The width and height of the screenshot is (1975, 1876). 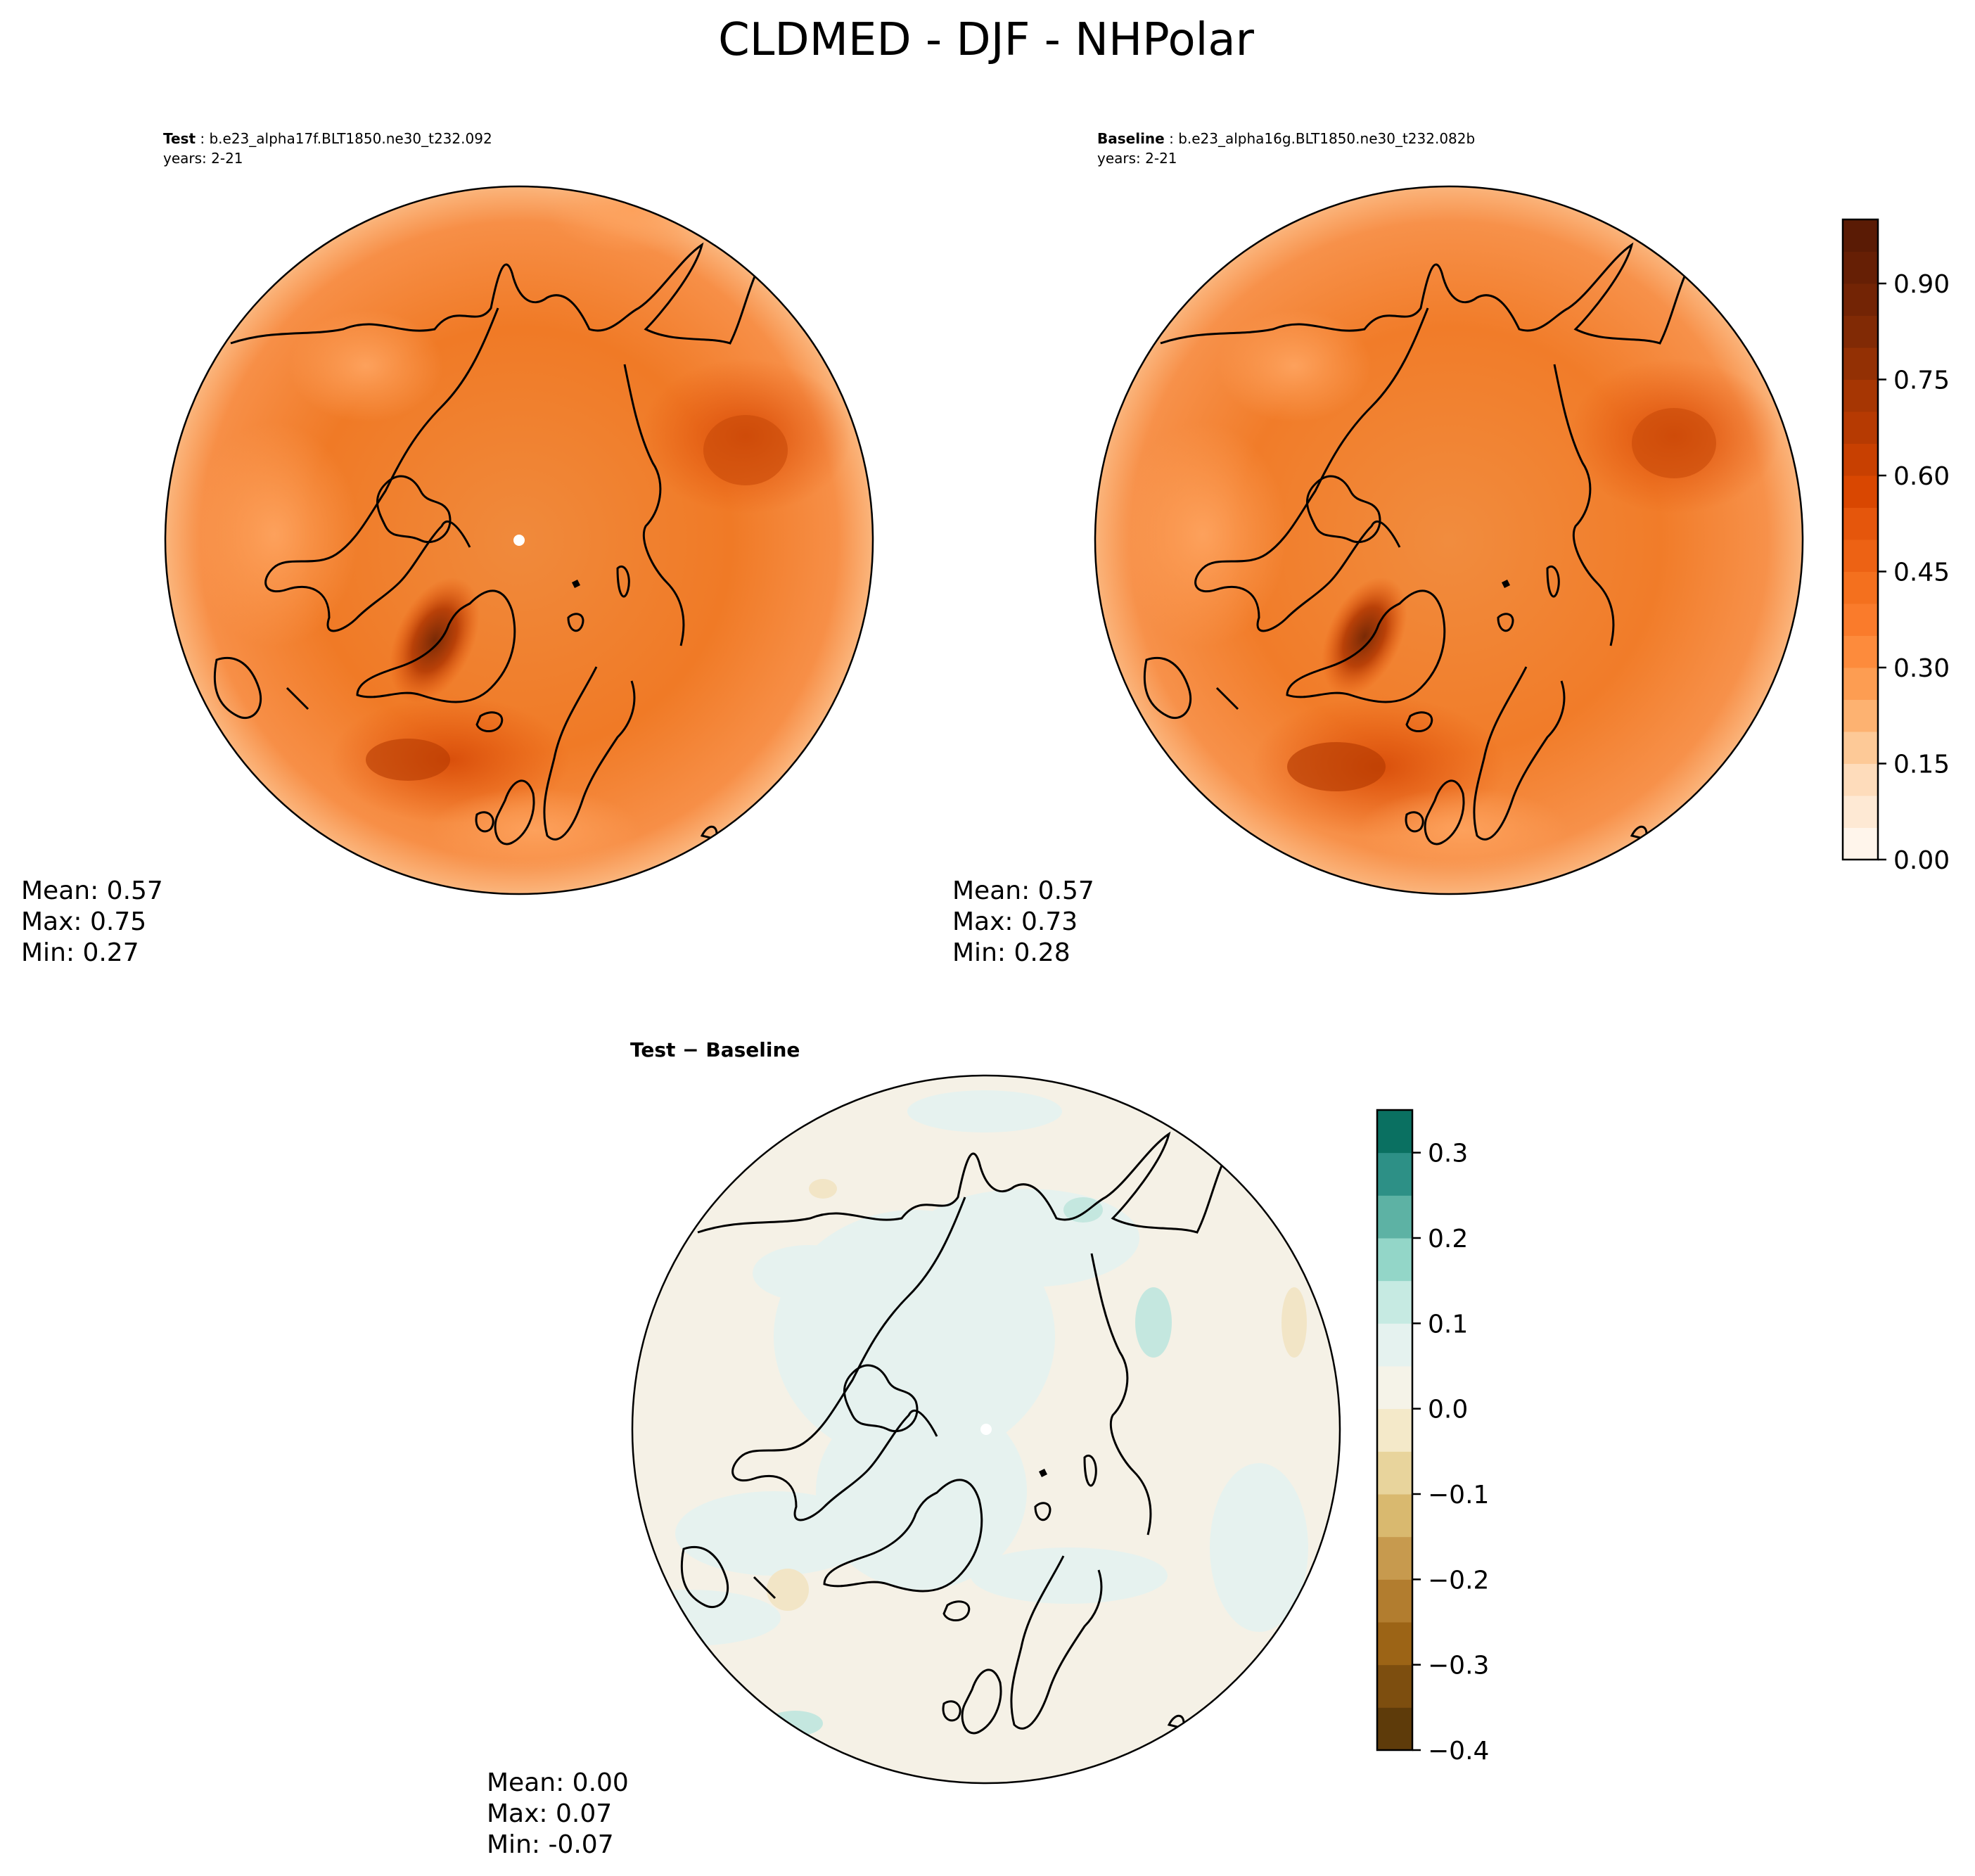 I want to click on colorbar-main-tick-label: 0.45, so click(x=1921, y=573).